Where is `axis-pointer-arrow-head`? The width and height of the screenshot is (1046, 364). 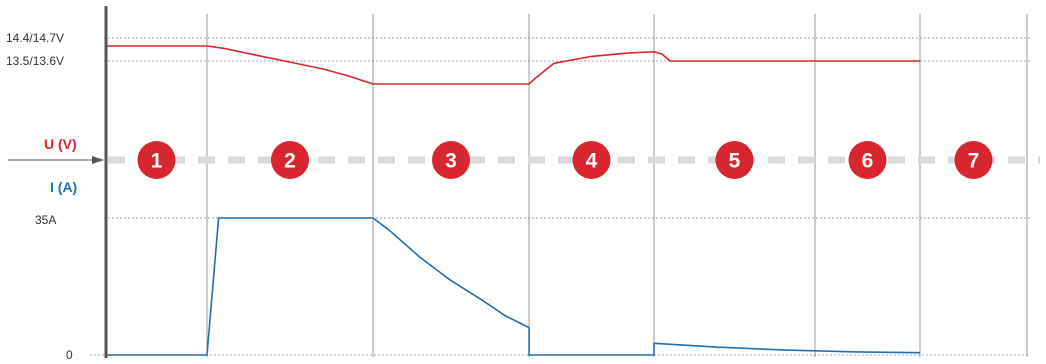
axis-pointer-arrow-head is located at coordinates (98, 160).